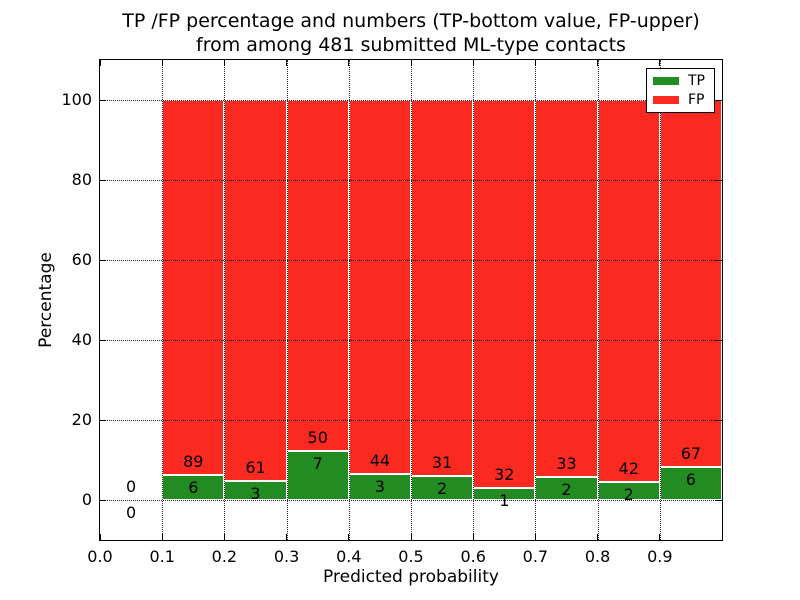 The width and height of the screenshot is (800, 600). What do you see at coordinates (691, 454) in the screenshot?
I see `fp-count-label: 67` at bounding box center [691, 454].